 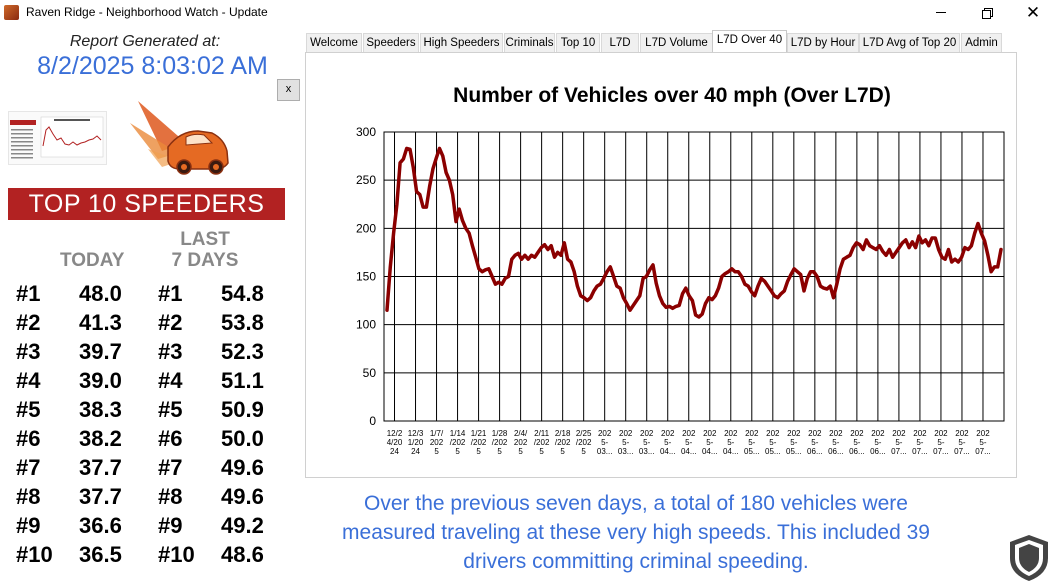 I want to click on rank-today: #2, so click(x=28, y=322).